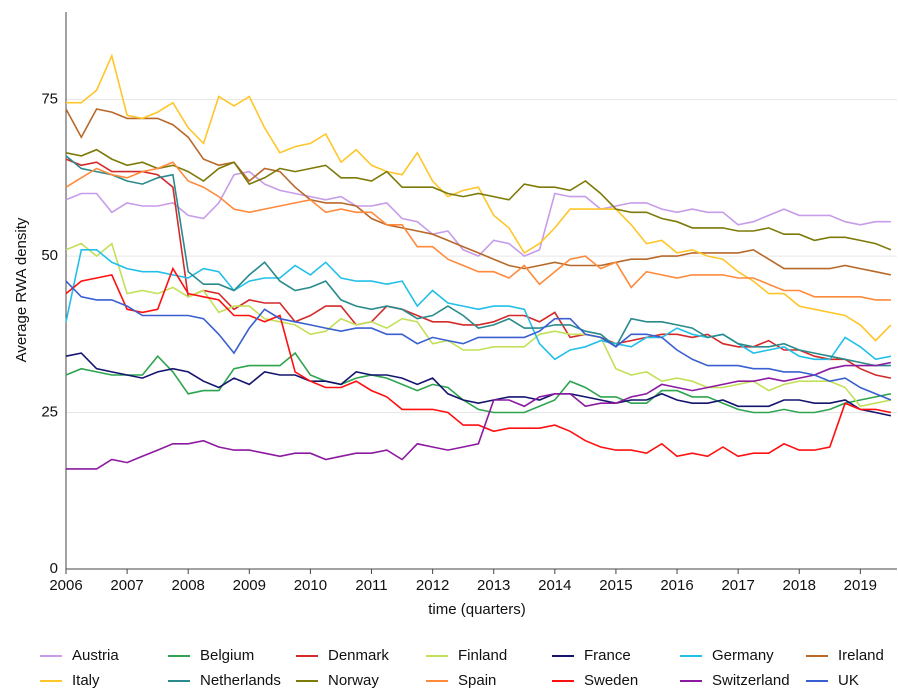 This screenshot has height=698, width=898. I want to click on legend-label: Norway, so click(353, 680).